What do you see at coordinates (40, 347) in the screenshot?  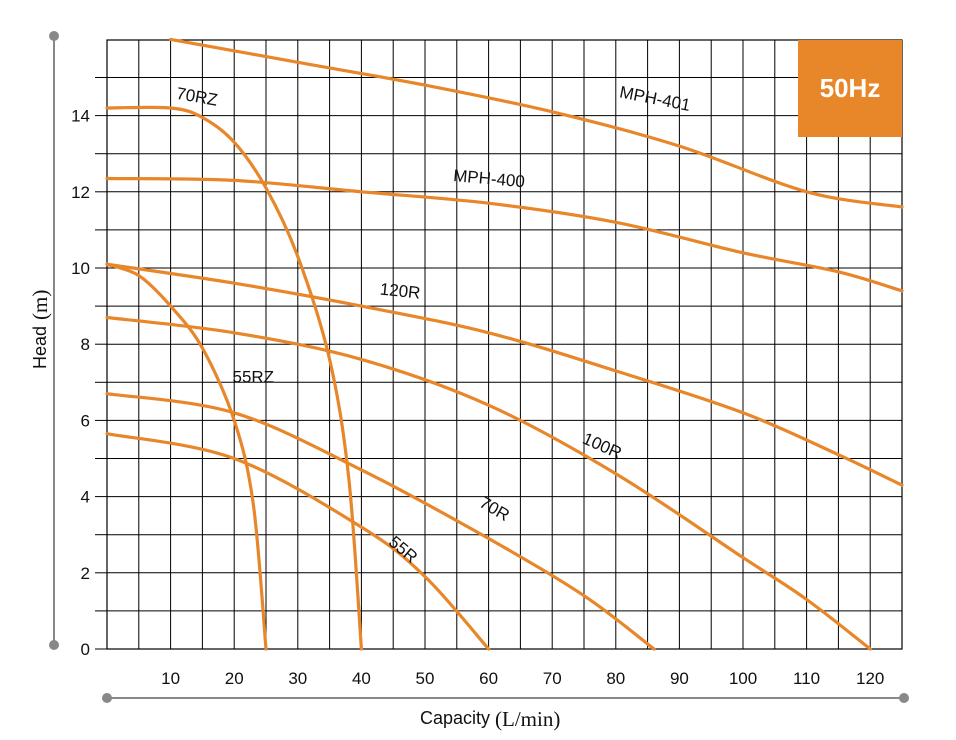 I see `y-axis-label: Head` at bounding box center [40, 347].